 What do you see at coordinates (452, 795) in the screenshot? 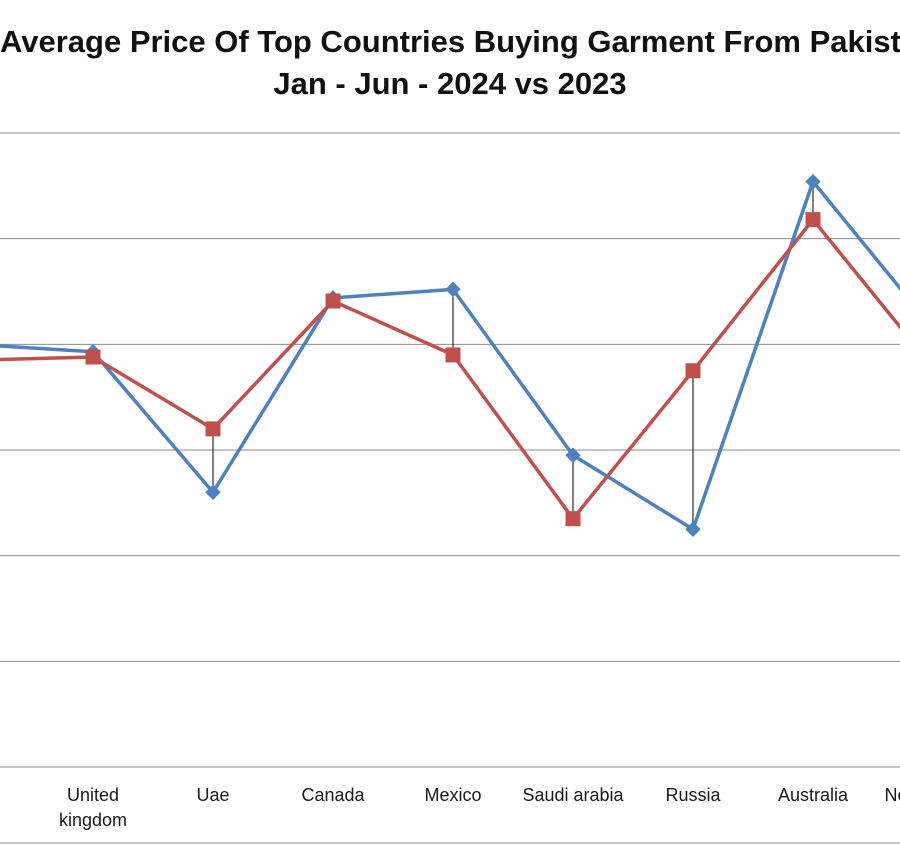
I see `x-tick-label: Mexico` at bounding box center [452, 795].